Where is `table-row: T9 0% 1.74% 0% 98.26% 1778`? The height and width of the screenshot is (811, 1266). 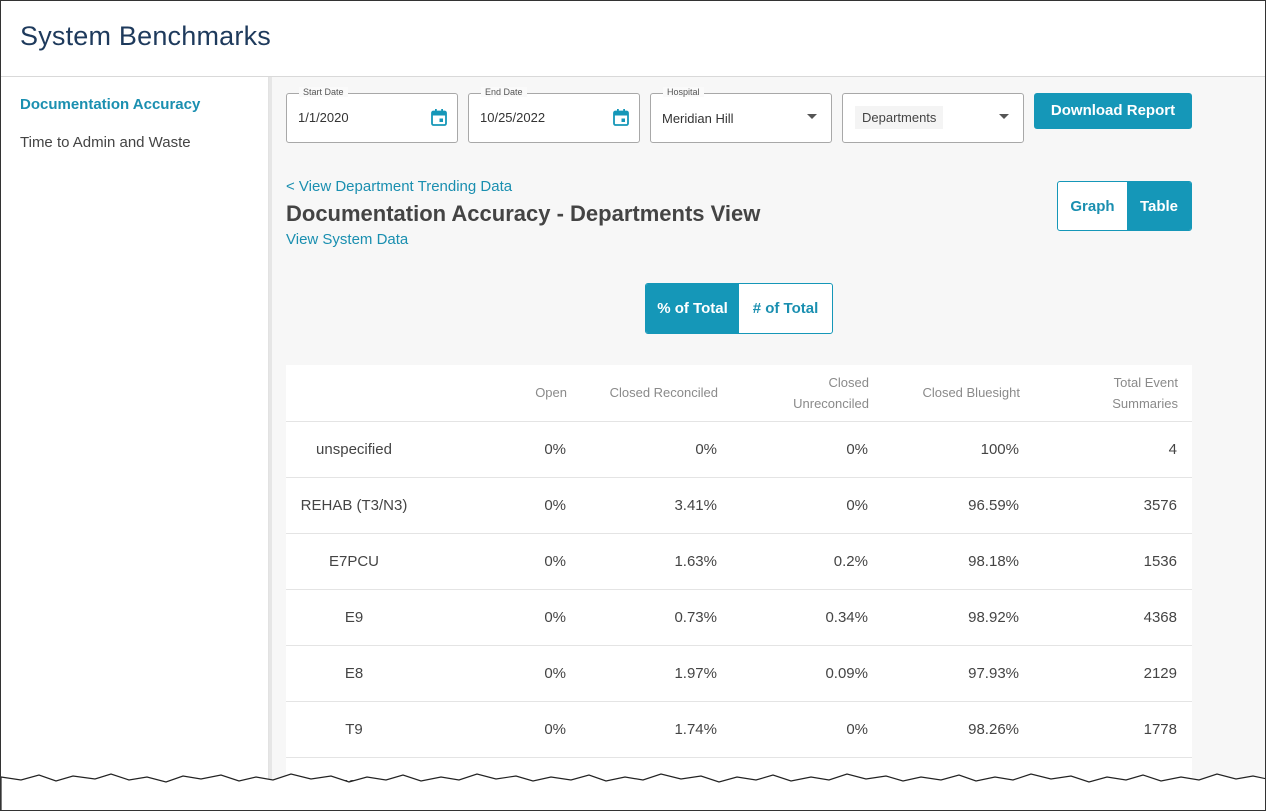
table-row: T9 0% 1.74% 0% 98.26% 1778 is located at coordinates (739, 729).